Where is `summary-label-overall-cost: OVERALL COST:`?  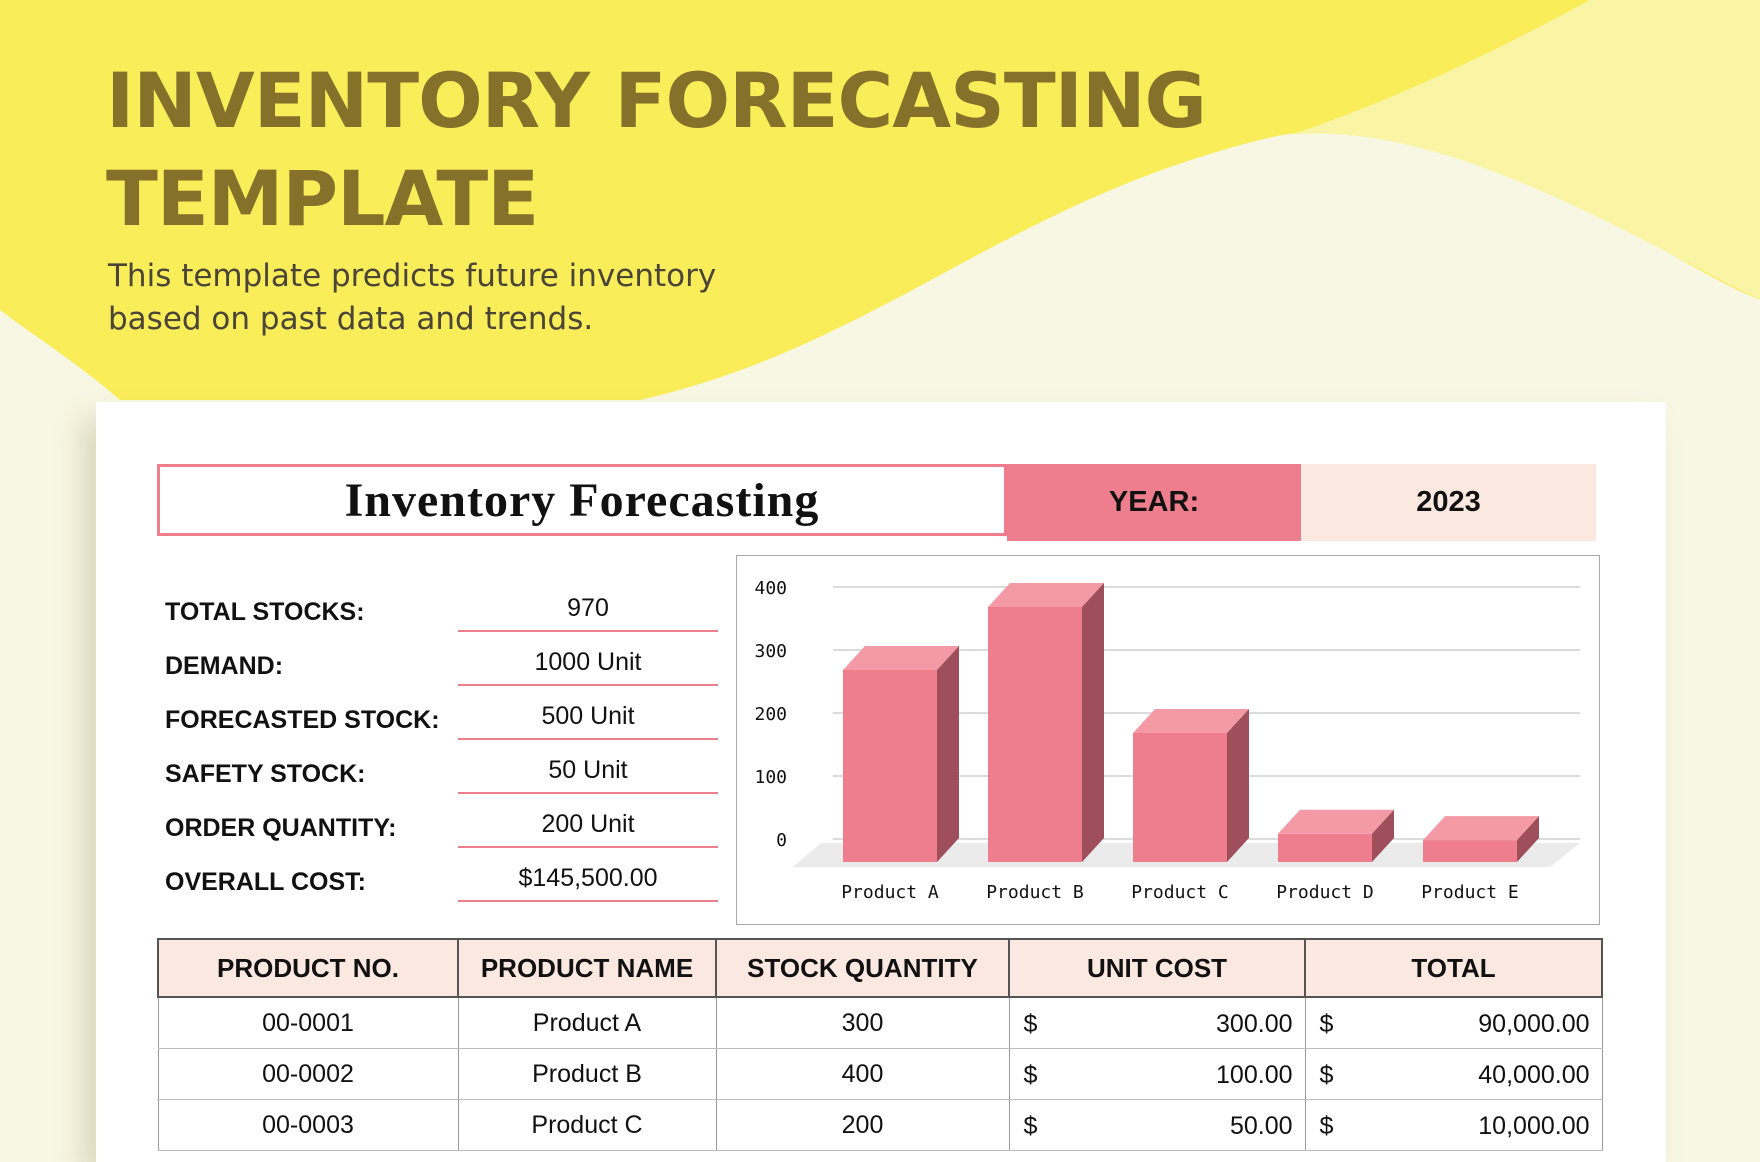
summary-label-overall-cost: OVERALL COST: is located at coordinates (265, 882).